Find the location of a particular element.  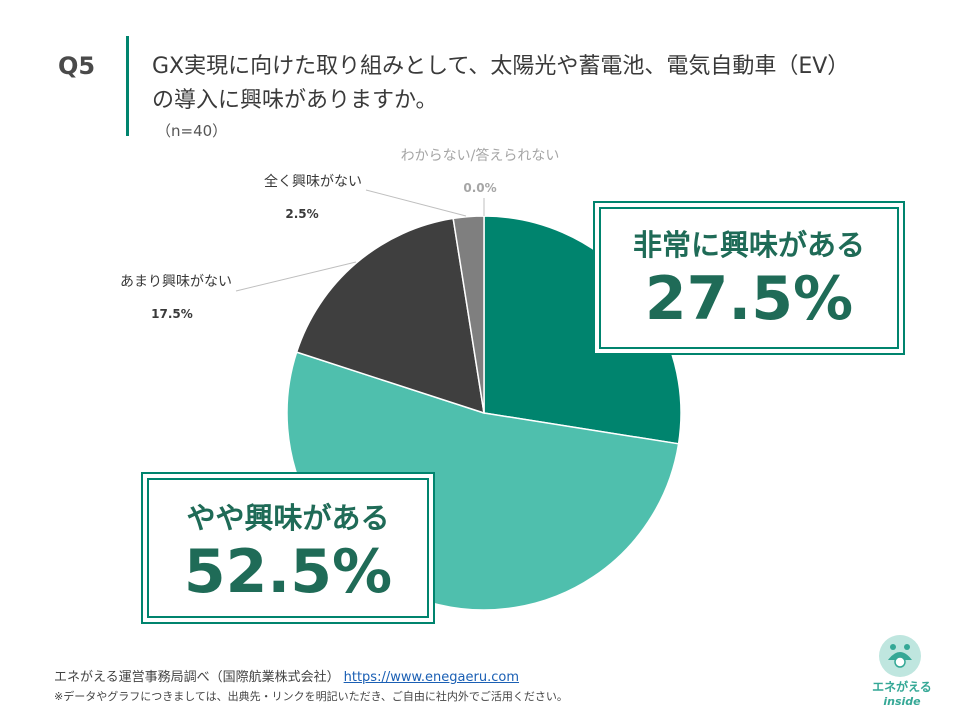

title-divider is located at coordinates (127, 86).